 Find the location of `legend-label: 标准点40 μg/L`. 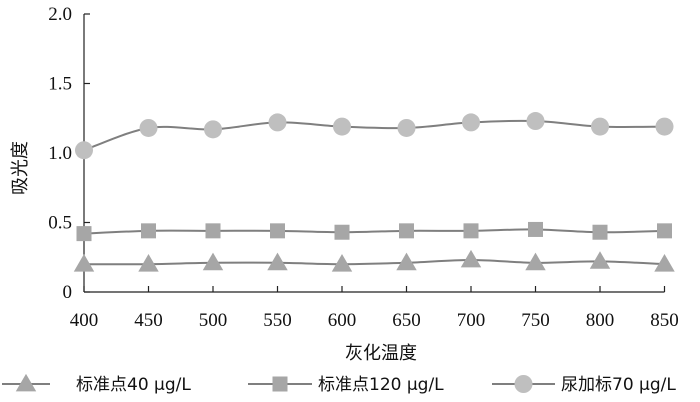

legend-label: 标准点40 μg/L is located at coordinates (133, 385).